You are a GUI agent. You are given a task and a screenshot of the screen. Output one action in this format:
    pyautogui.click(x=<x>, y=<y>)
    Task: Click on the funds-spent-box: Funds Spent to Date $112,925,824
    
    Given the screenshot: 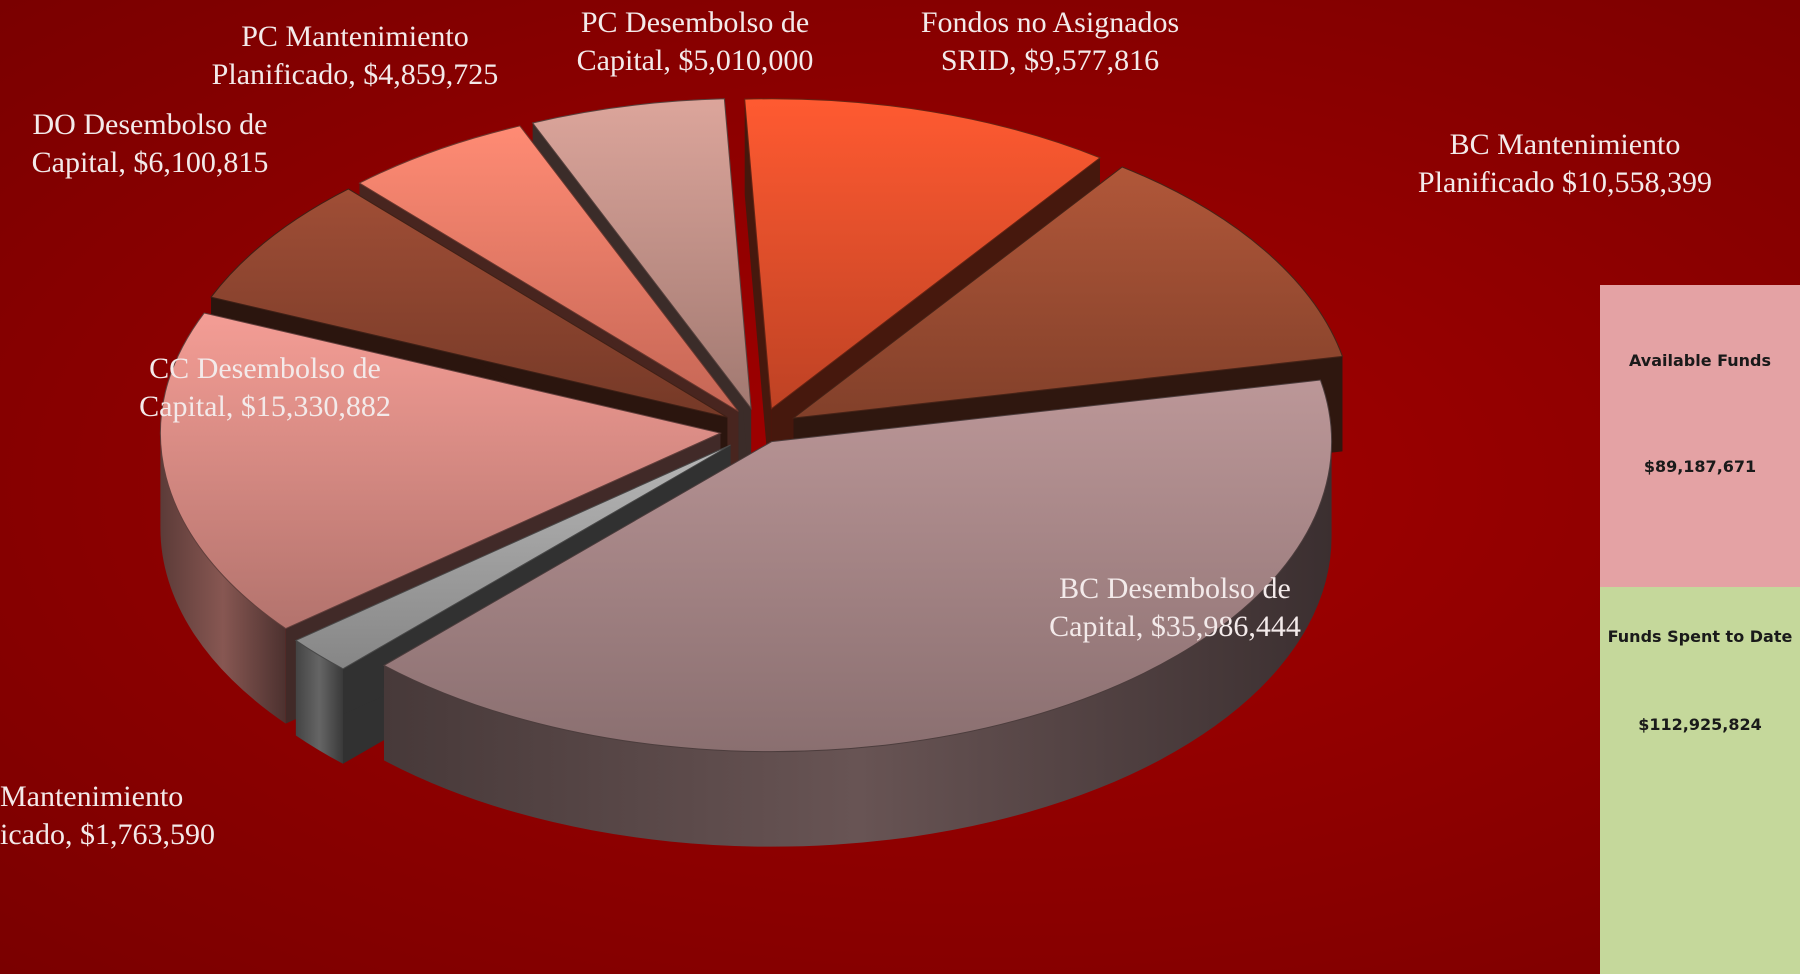 What is the action you would take?
    pyautogui.click(x=1700, y=780)
    